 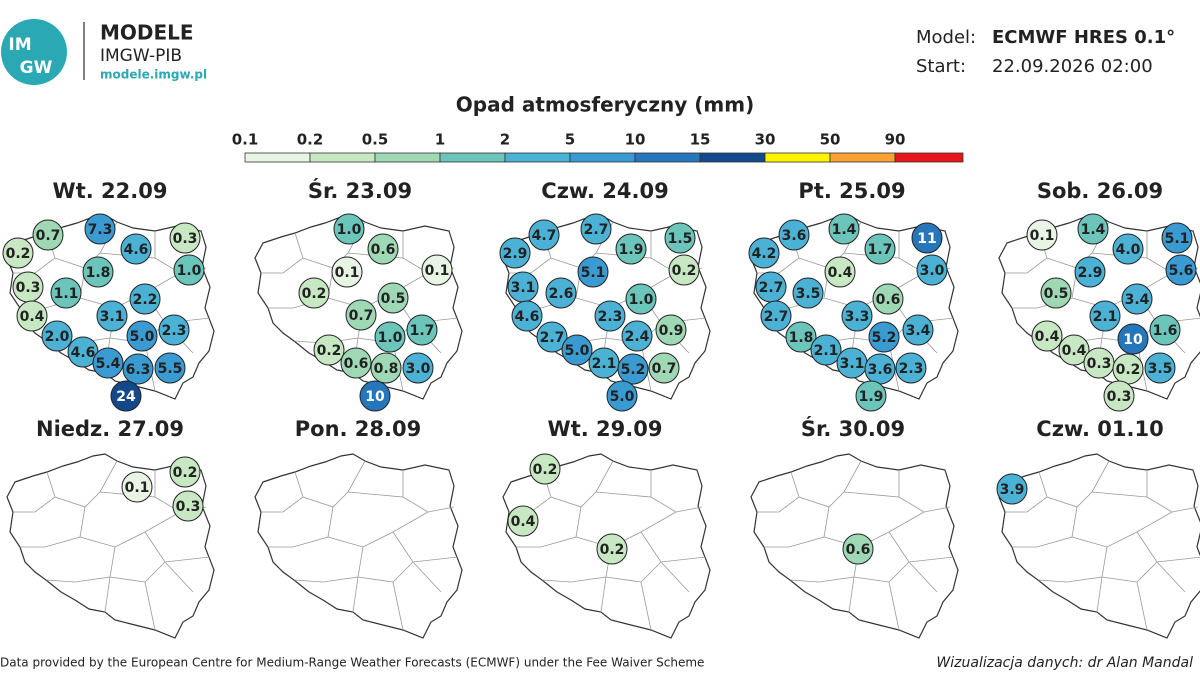 I want to click on precip-label: 0.5, so click(x=1056, y=294).